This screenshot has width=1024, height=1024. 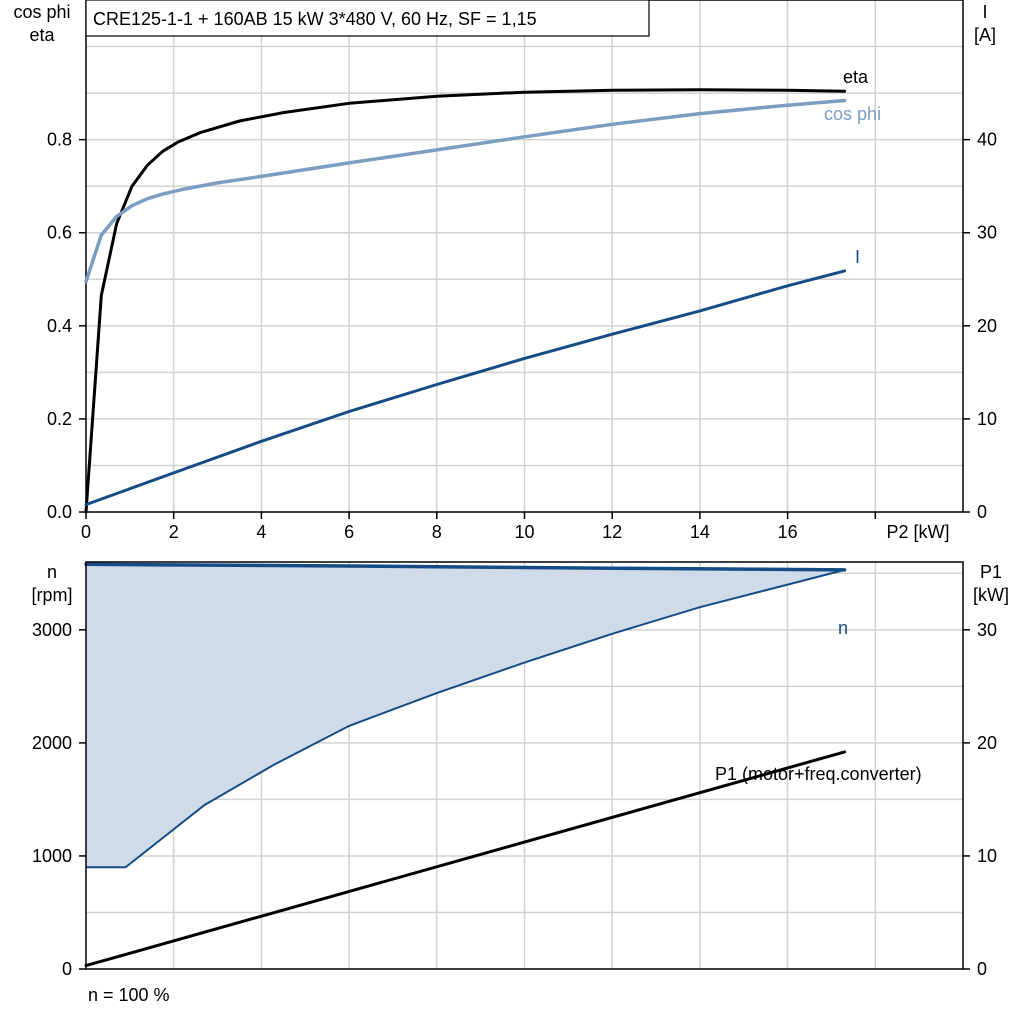 What do you see at coordinates (987, 630) in the screenshot?
I see `bottom-right-tick-label: 30` at bounding box center [987, 630].